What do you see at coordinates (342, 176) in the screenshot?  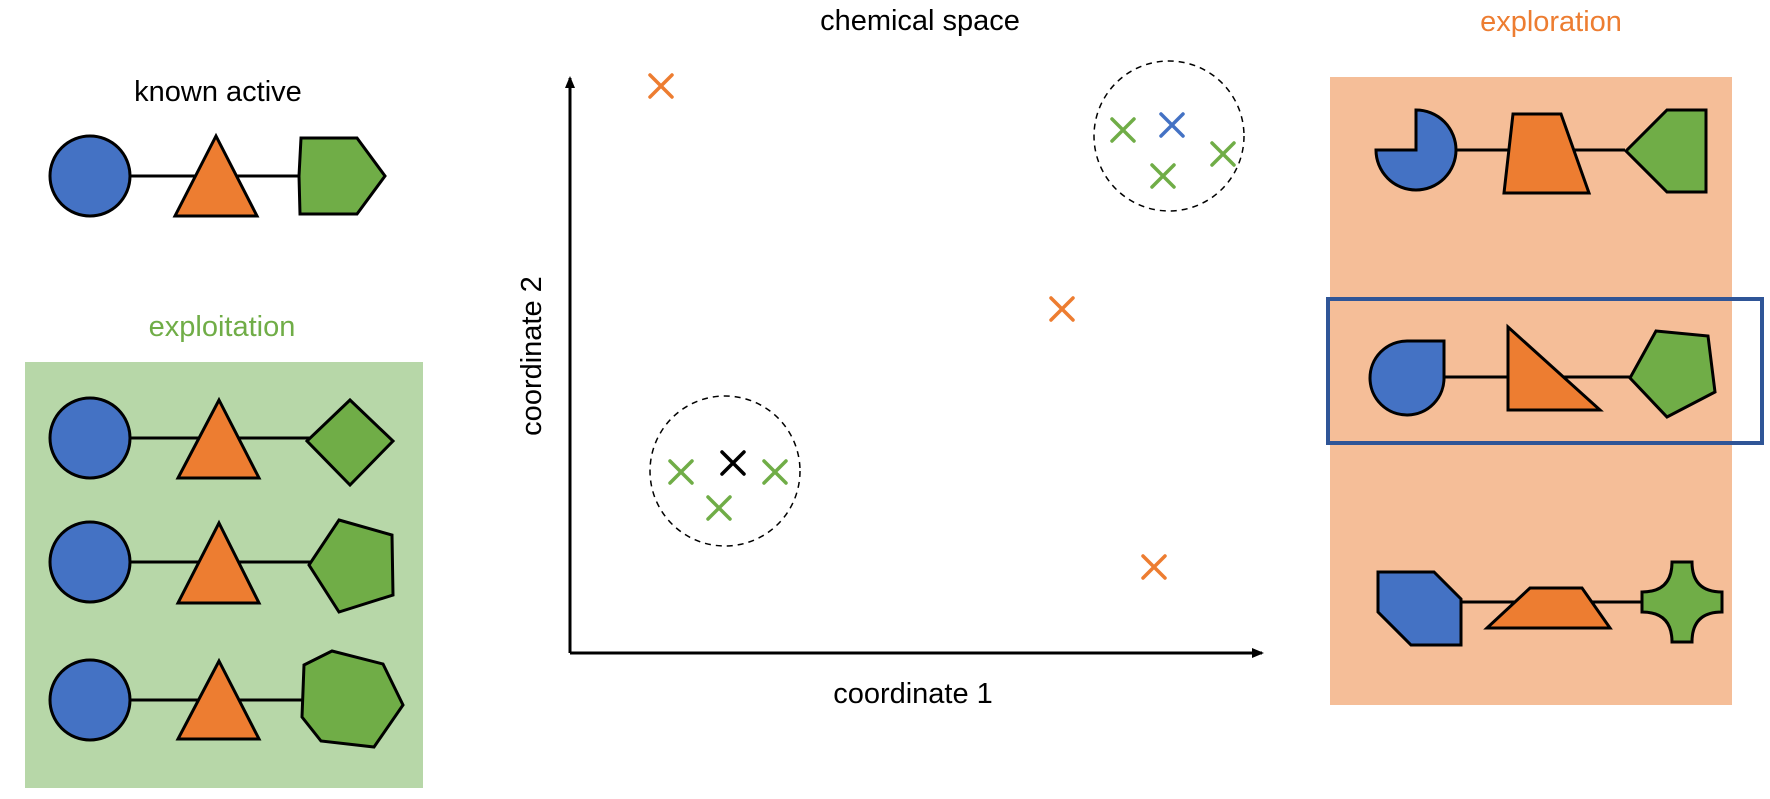 I see `hexagon-icon` at bounding box center [342, 176].